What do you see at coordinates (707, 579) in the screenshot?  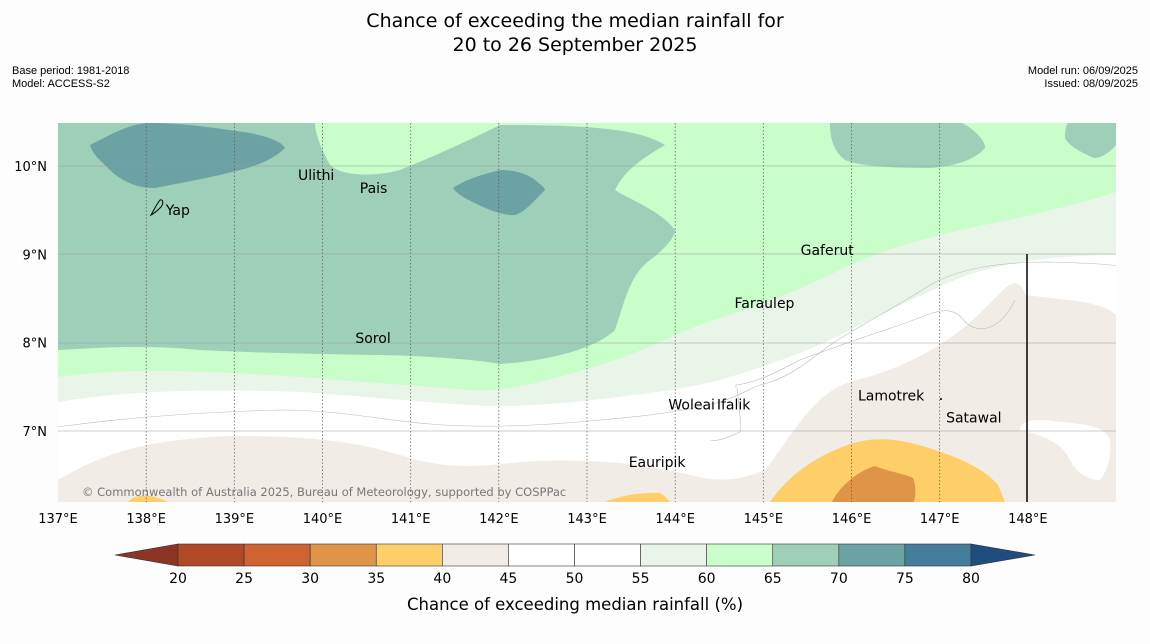 I see `colorbar-tick-label: 60` at bounding box center [707, 579].